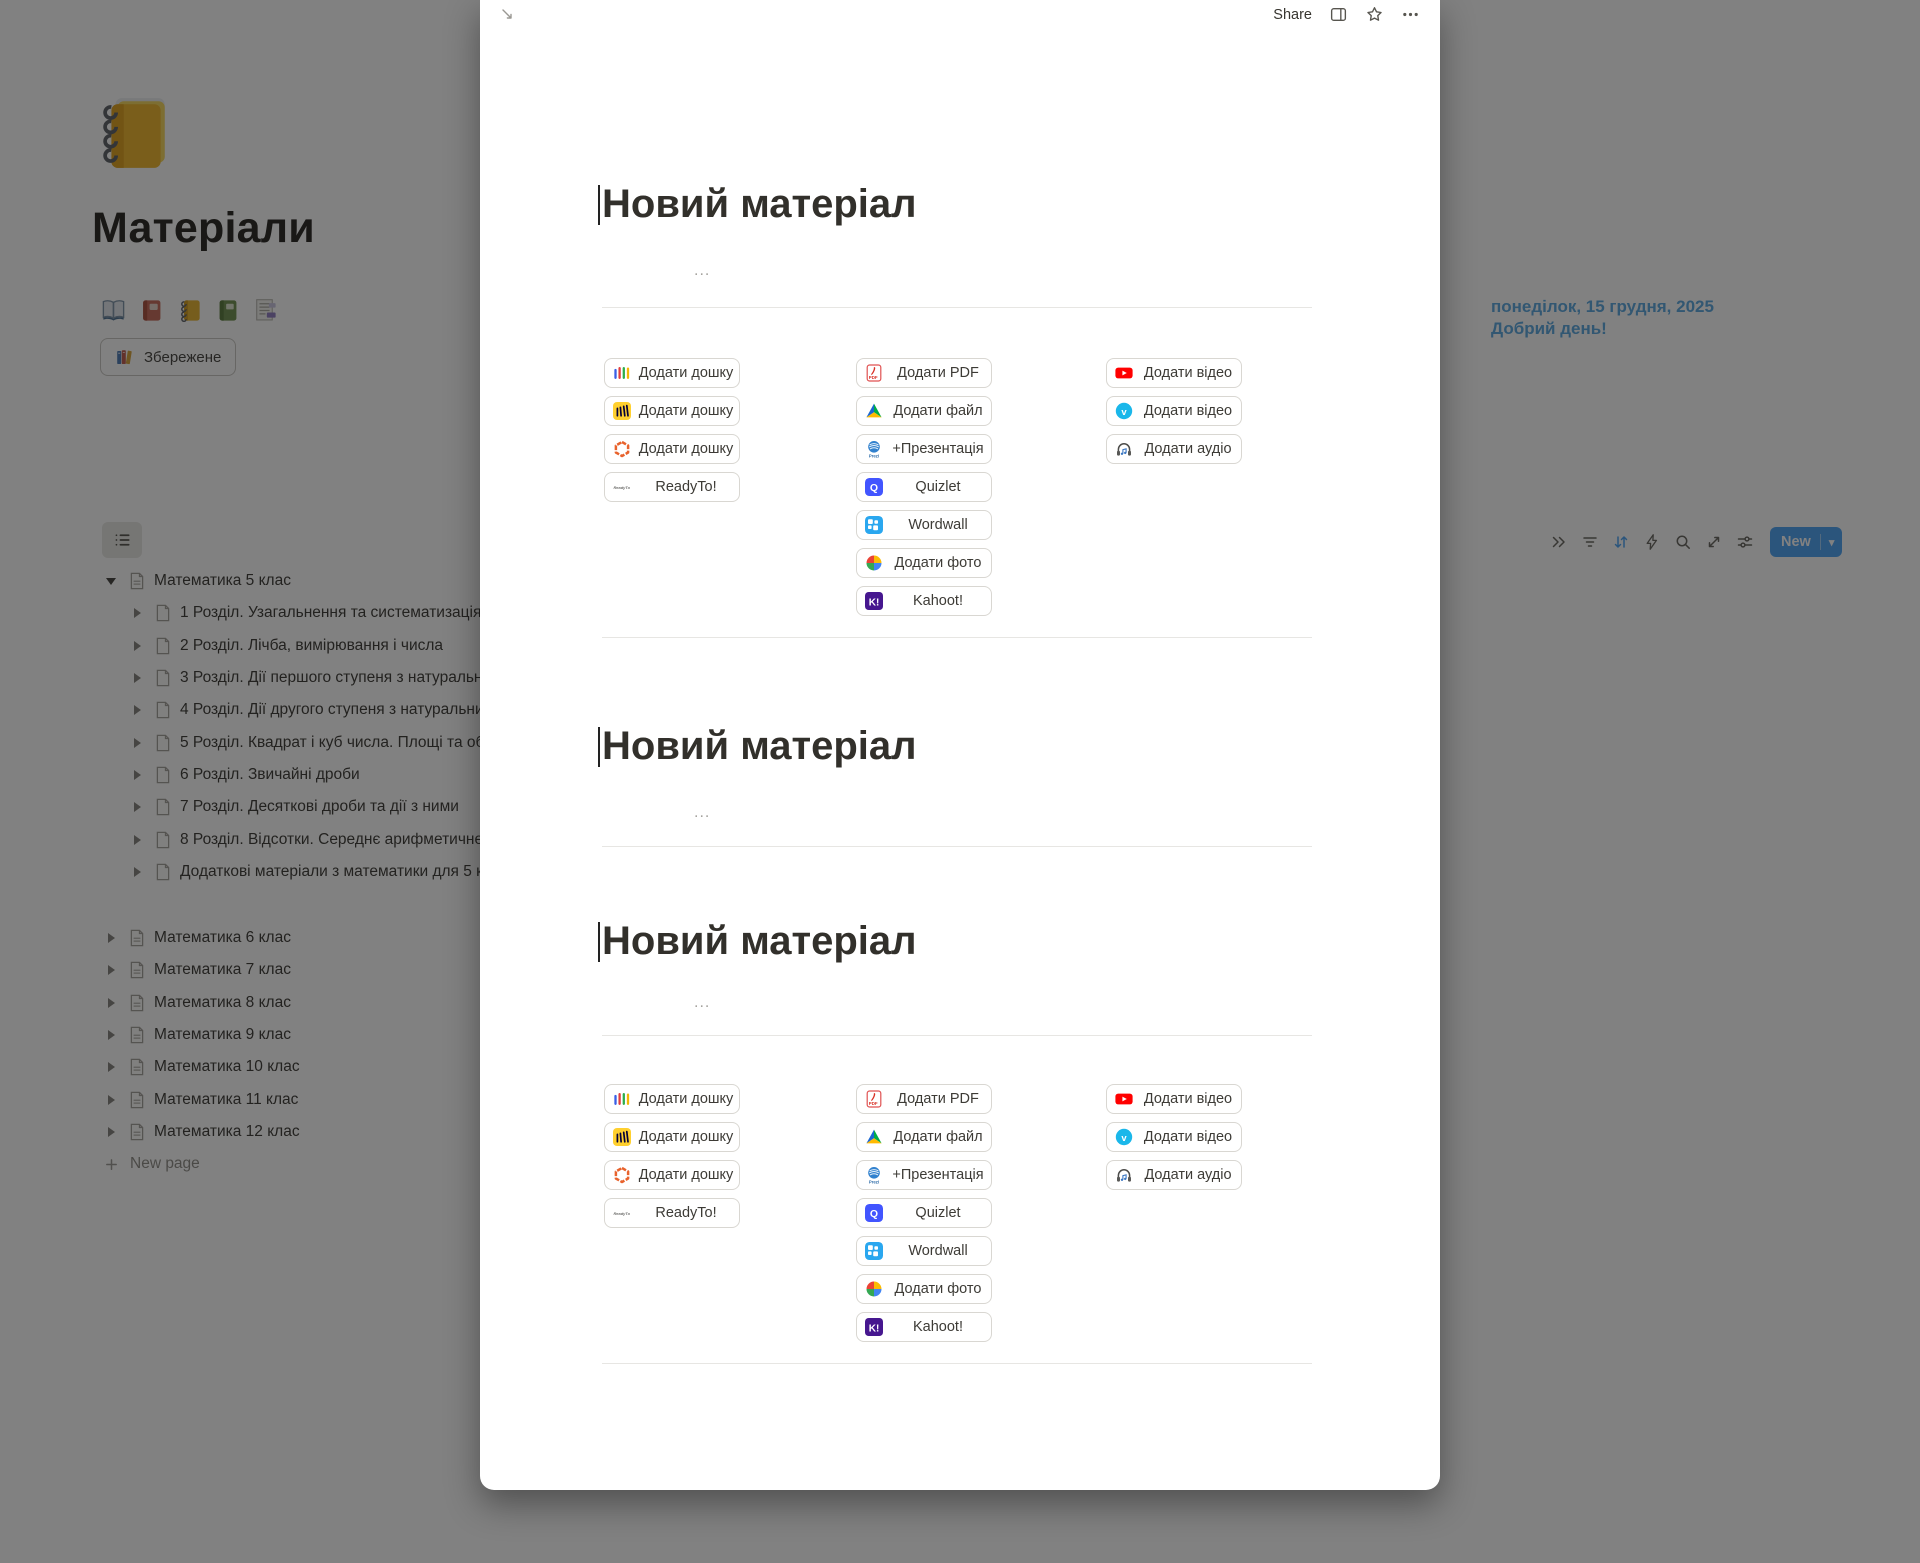  What do you see at coordinates (1338, 14) in the screenshot?
I see `open-in-sidebar-icon` at bounding box center [1338, 14].